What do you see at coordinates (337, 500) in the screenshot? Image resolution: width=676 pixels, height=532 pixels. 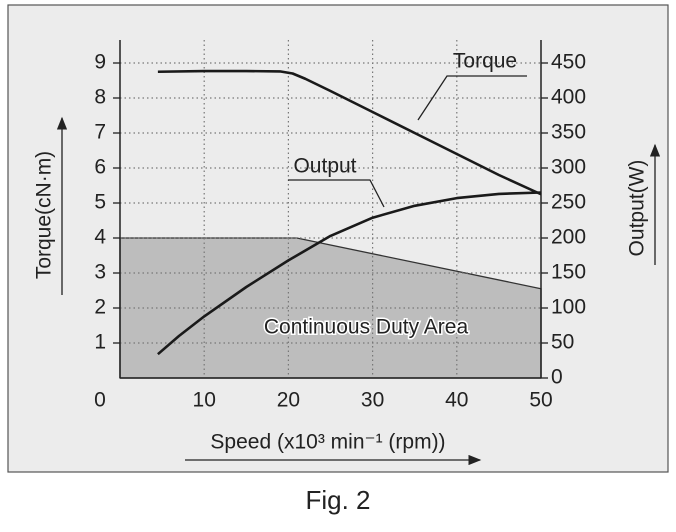 I see `caption: Fig. 2` at bounding box center [337, 500].